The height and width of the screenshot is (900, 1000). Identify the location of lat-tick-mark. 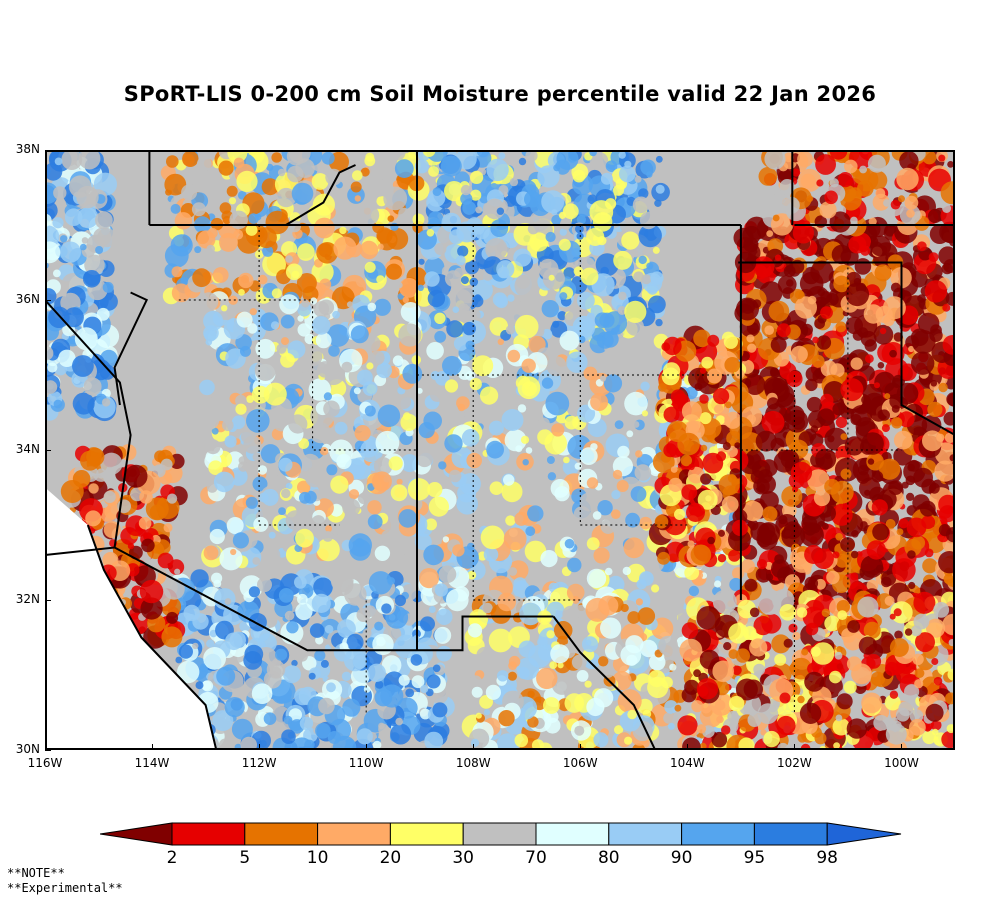
(48, 150).